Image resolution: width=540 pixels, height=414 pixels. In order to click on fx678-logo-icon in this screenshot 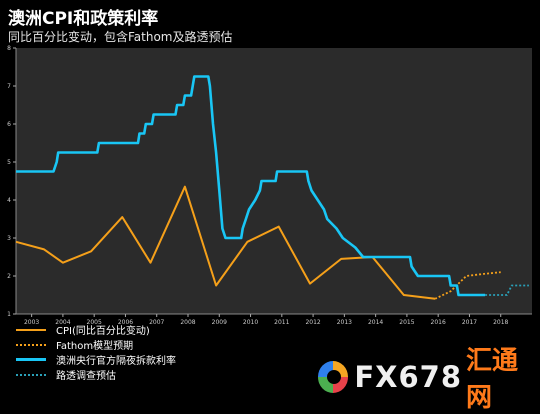, I will do `click(333, 377)`.